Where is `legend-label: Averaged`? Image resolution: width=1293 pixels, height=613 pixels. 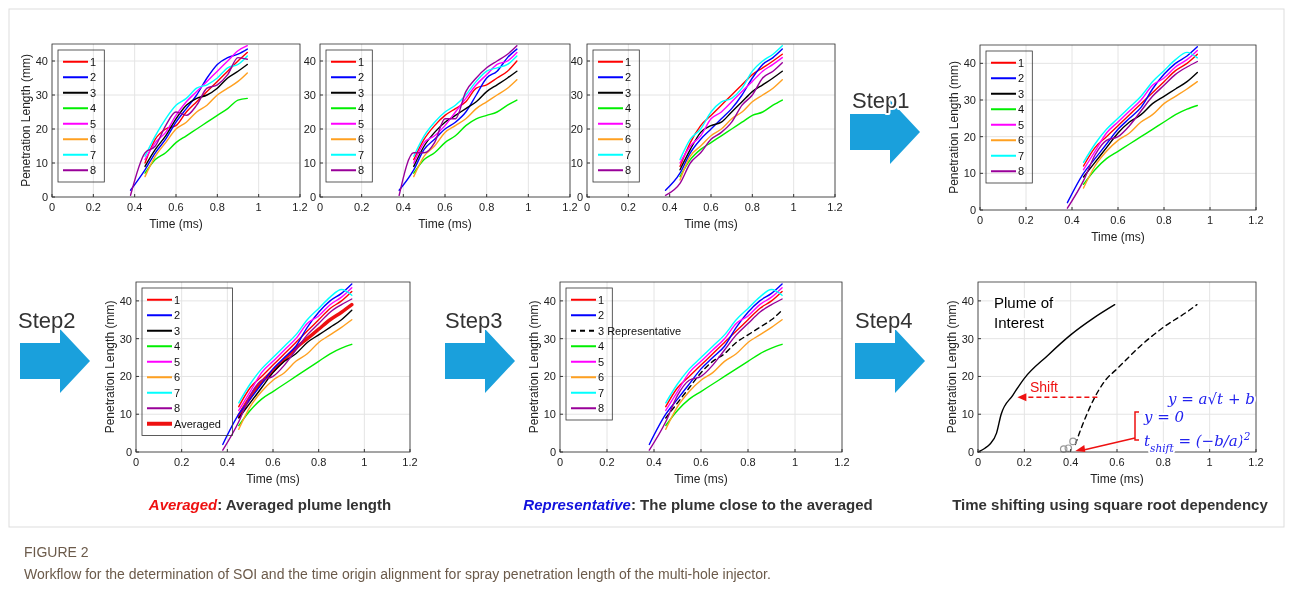
legend-label: Averaged is located at coordinates (197, 423).